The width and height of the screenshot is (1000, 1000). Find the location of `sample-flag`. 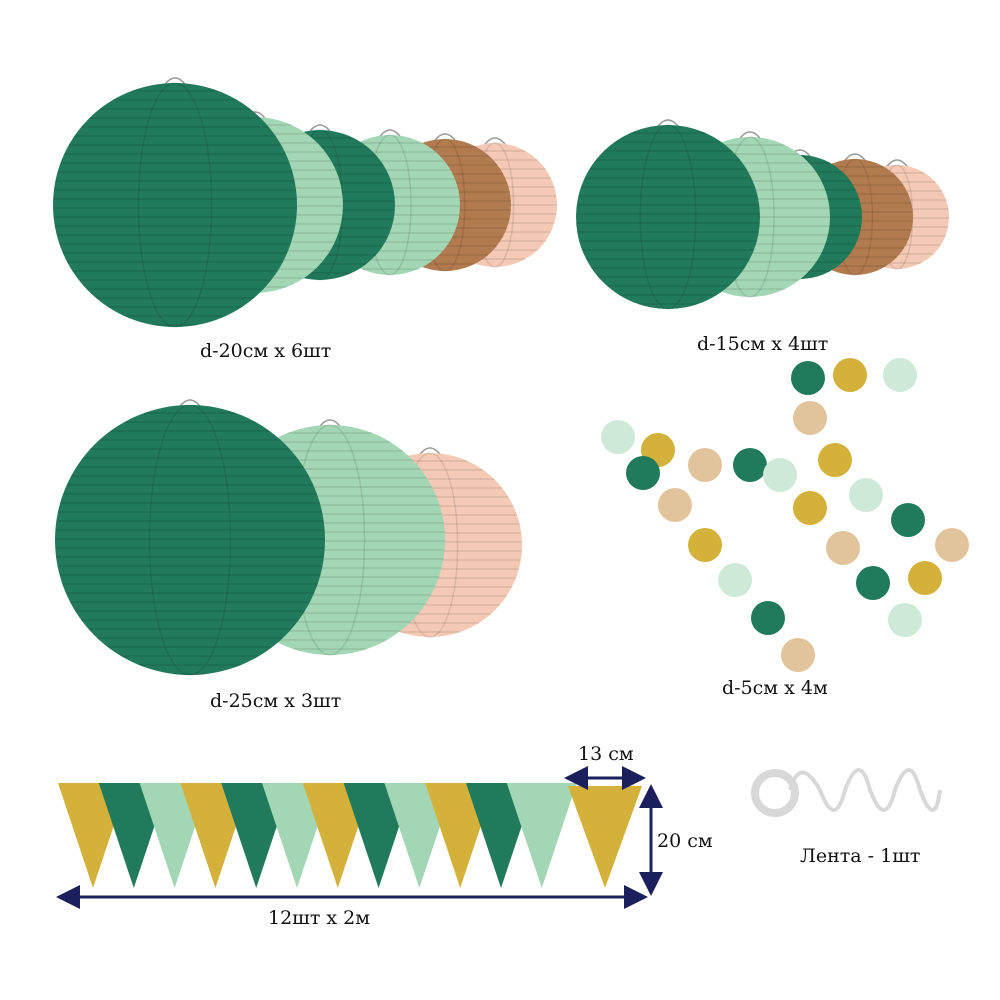

sample-flag is located at coordinates (605, 837).